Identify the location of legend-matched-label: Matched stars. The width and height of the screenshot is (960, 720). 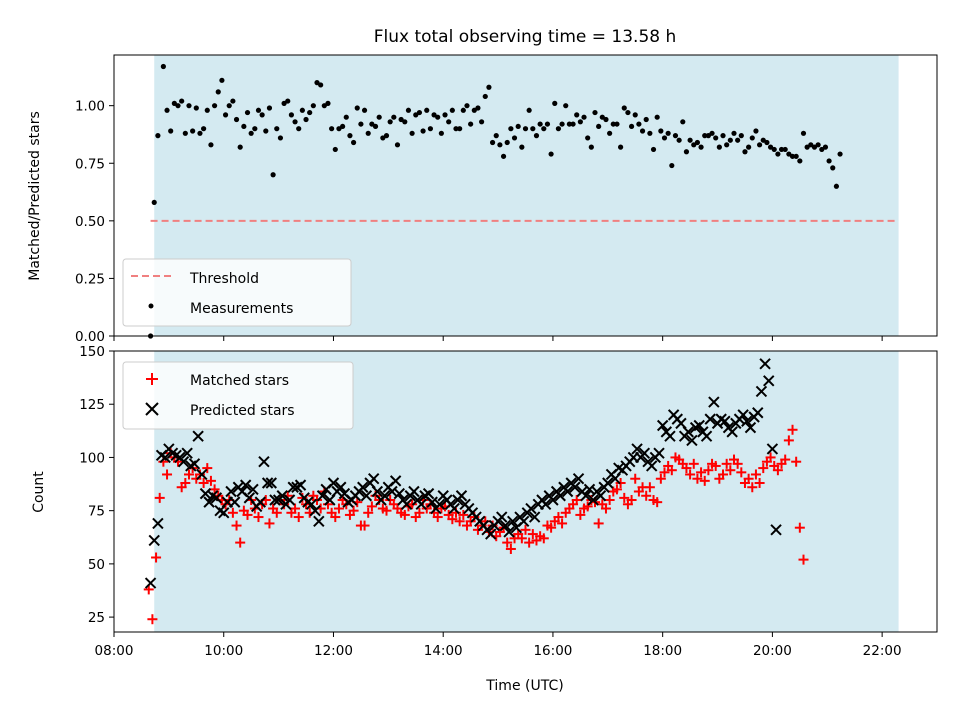
(239, 381).